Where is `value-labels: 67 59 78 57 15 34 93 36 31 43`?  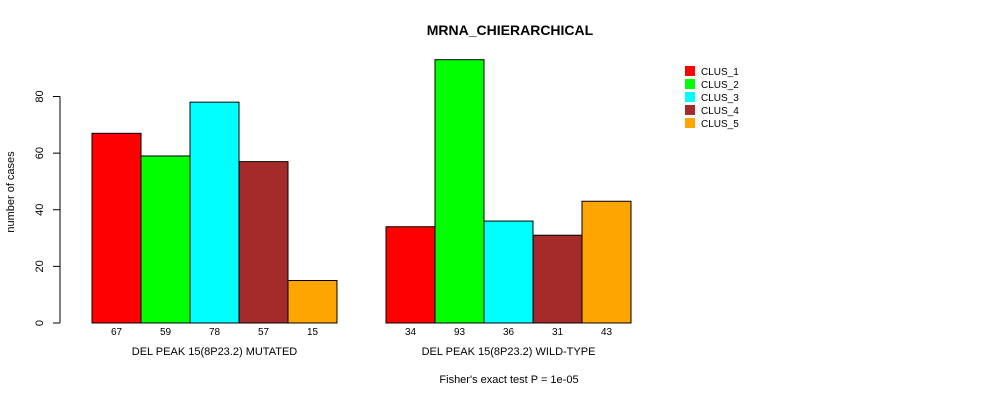 value-labels: 67 59 78 57 15 34 93 36 31 43 is located at coordinates (362, 332).